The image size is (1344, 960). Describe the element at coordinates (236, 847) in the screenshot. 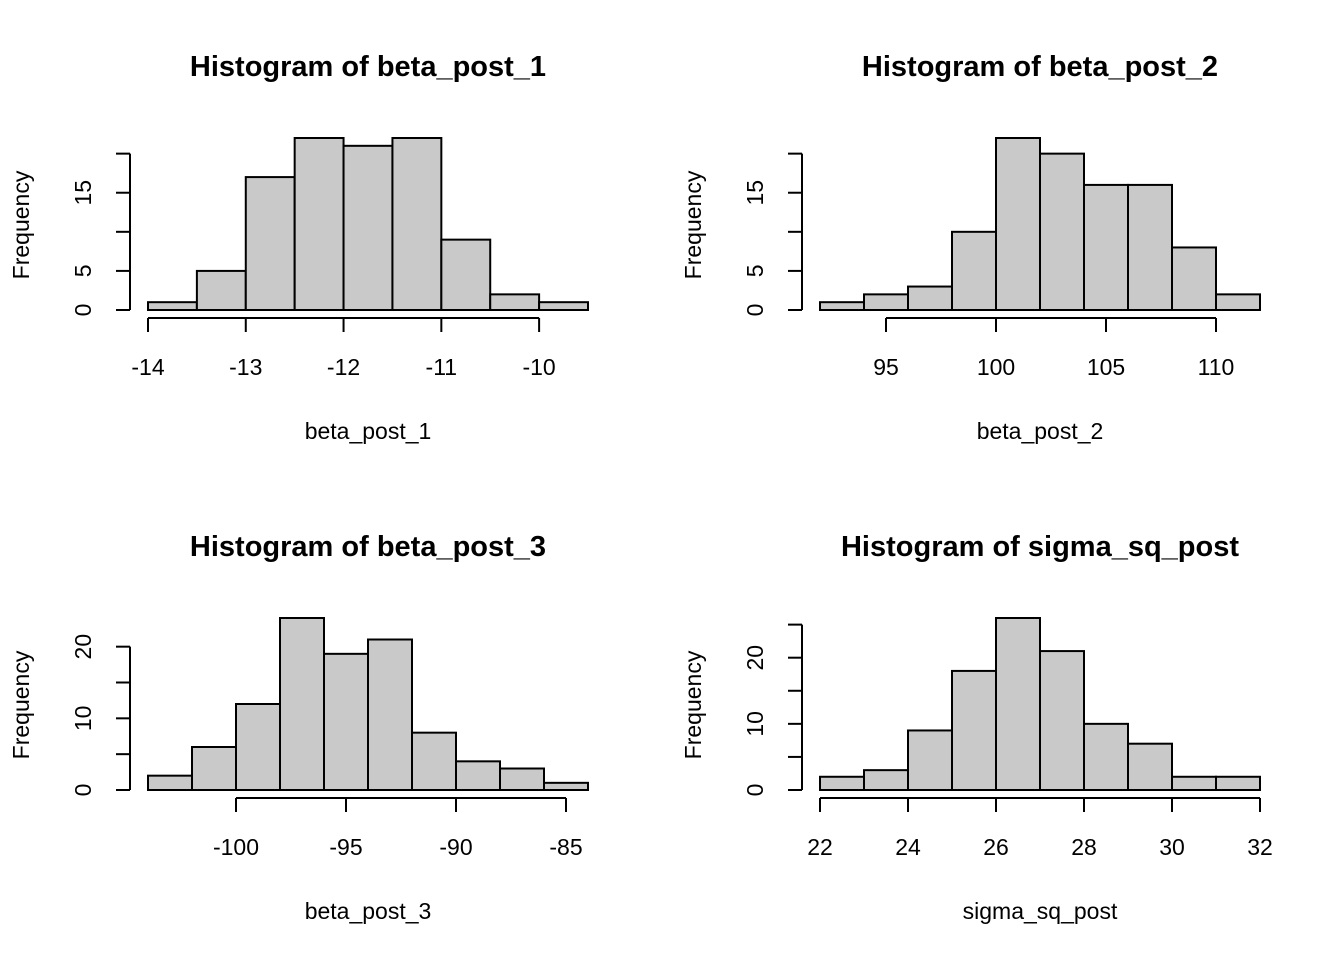

I see `x-tick-label: -100` at that location.